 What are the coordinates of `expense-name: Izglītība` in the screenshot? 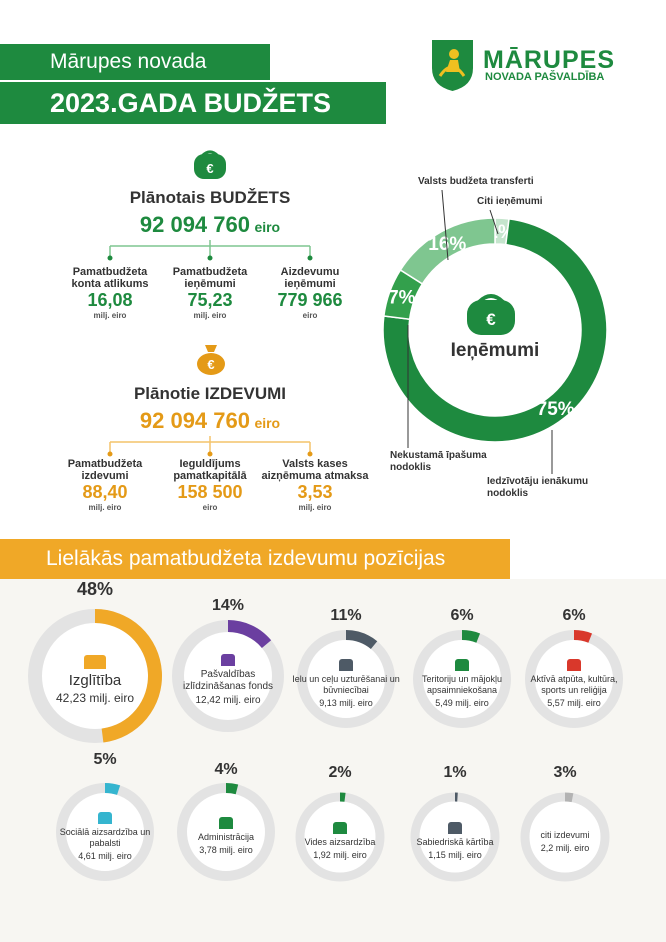 It's located at (95, 680).